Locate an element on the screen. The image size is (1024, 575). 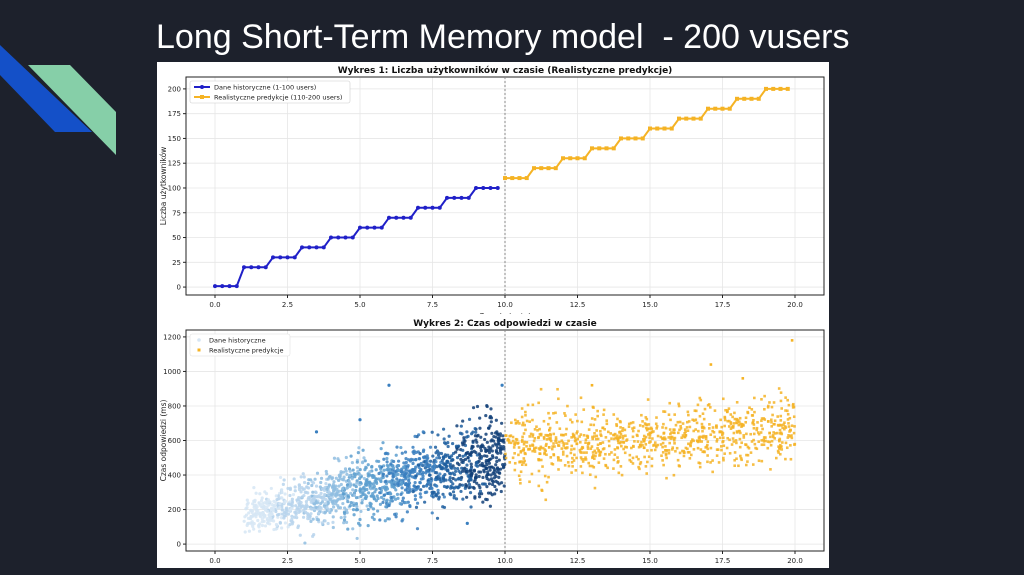
y-tick-label: 1000 is located at coordinates (172, 372).